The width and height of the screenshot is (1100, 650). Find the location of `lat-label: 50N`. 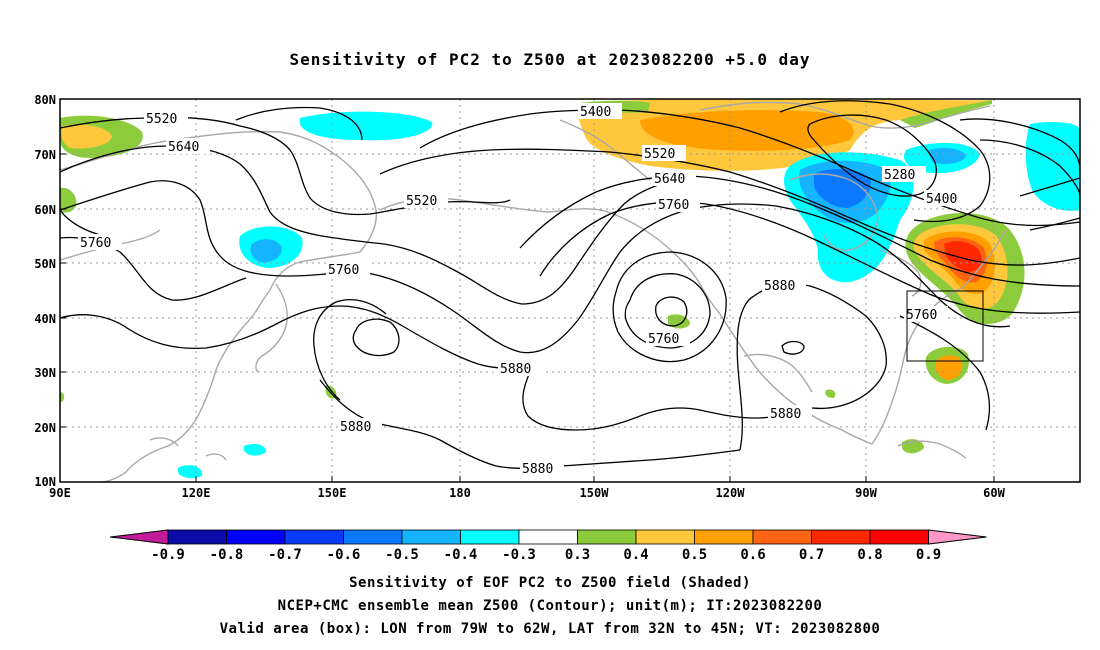

lat-label: 50N is located at coordinates (45, 264).